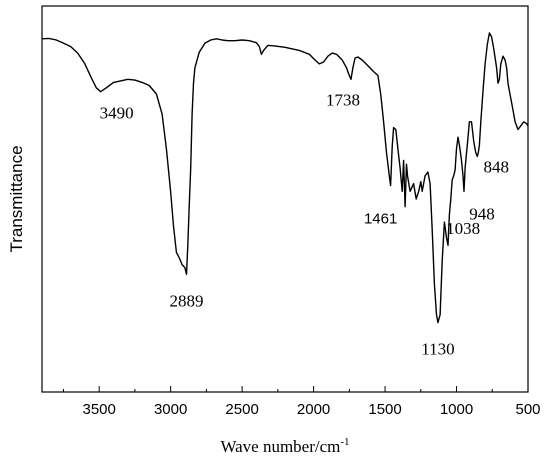  What do you see at coordinates (456, 409) in the screenshot?
I see `x-tick-label-1000: 1000` at bounding box center [456, 409].